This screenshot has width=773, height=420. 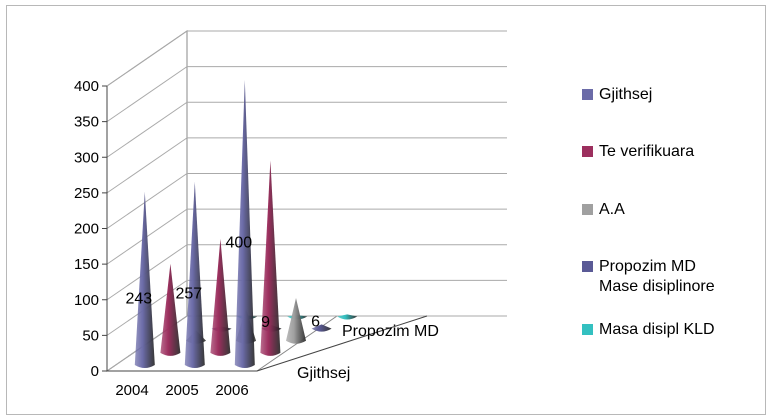 I want to click on depth-axis: Gjithsej Propozim MD, so click(x=368, y=352).